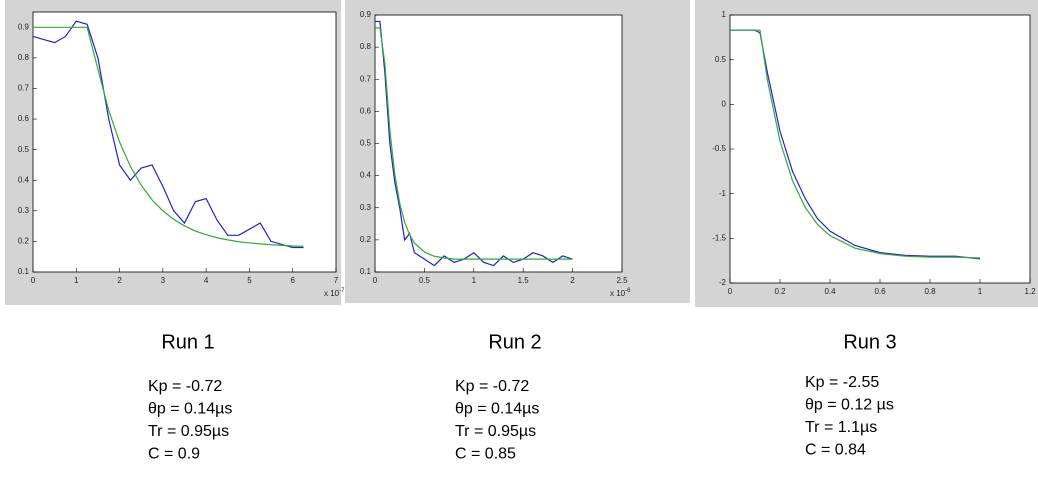  Describe the element at coordinates (514, 342) in the screenshot. I see `run-title: Run 2` at that location.